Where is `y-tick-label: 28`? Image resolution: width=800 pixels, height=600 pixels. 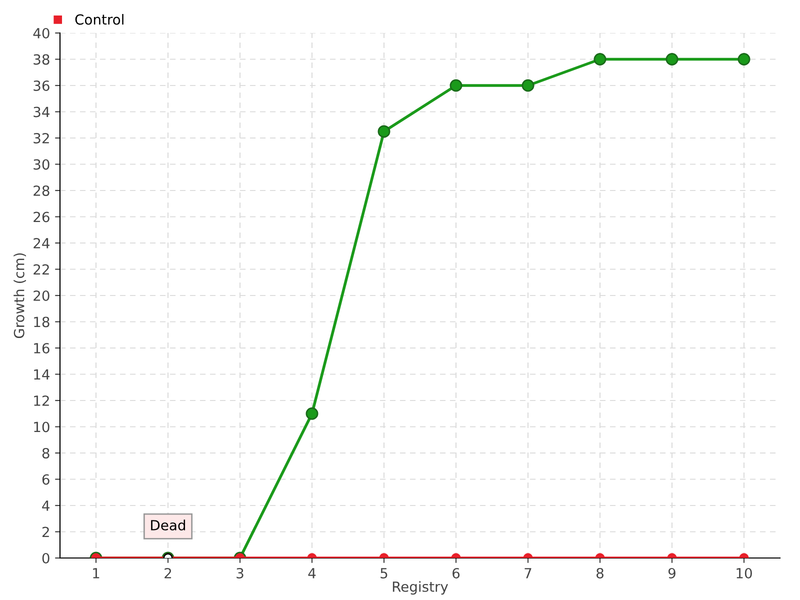 y-tick-label: 28 is located at coordinates (42, 190).